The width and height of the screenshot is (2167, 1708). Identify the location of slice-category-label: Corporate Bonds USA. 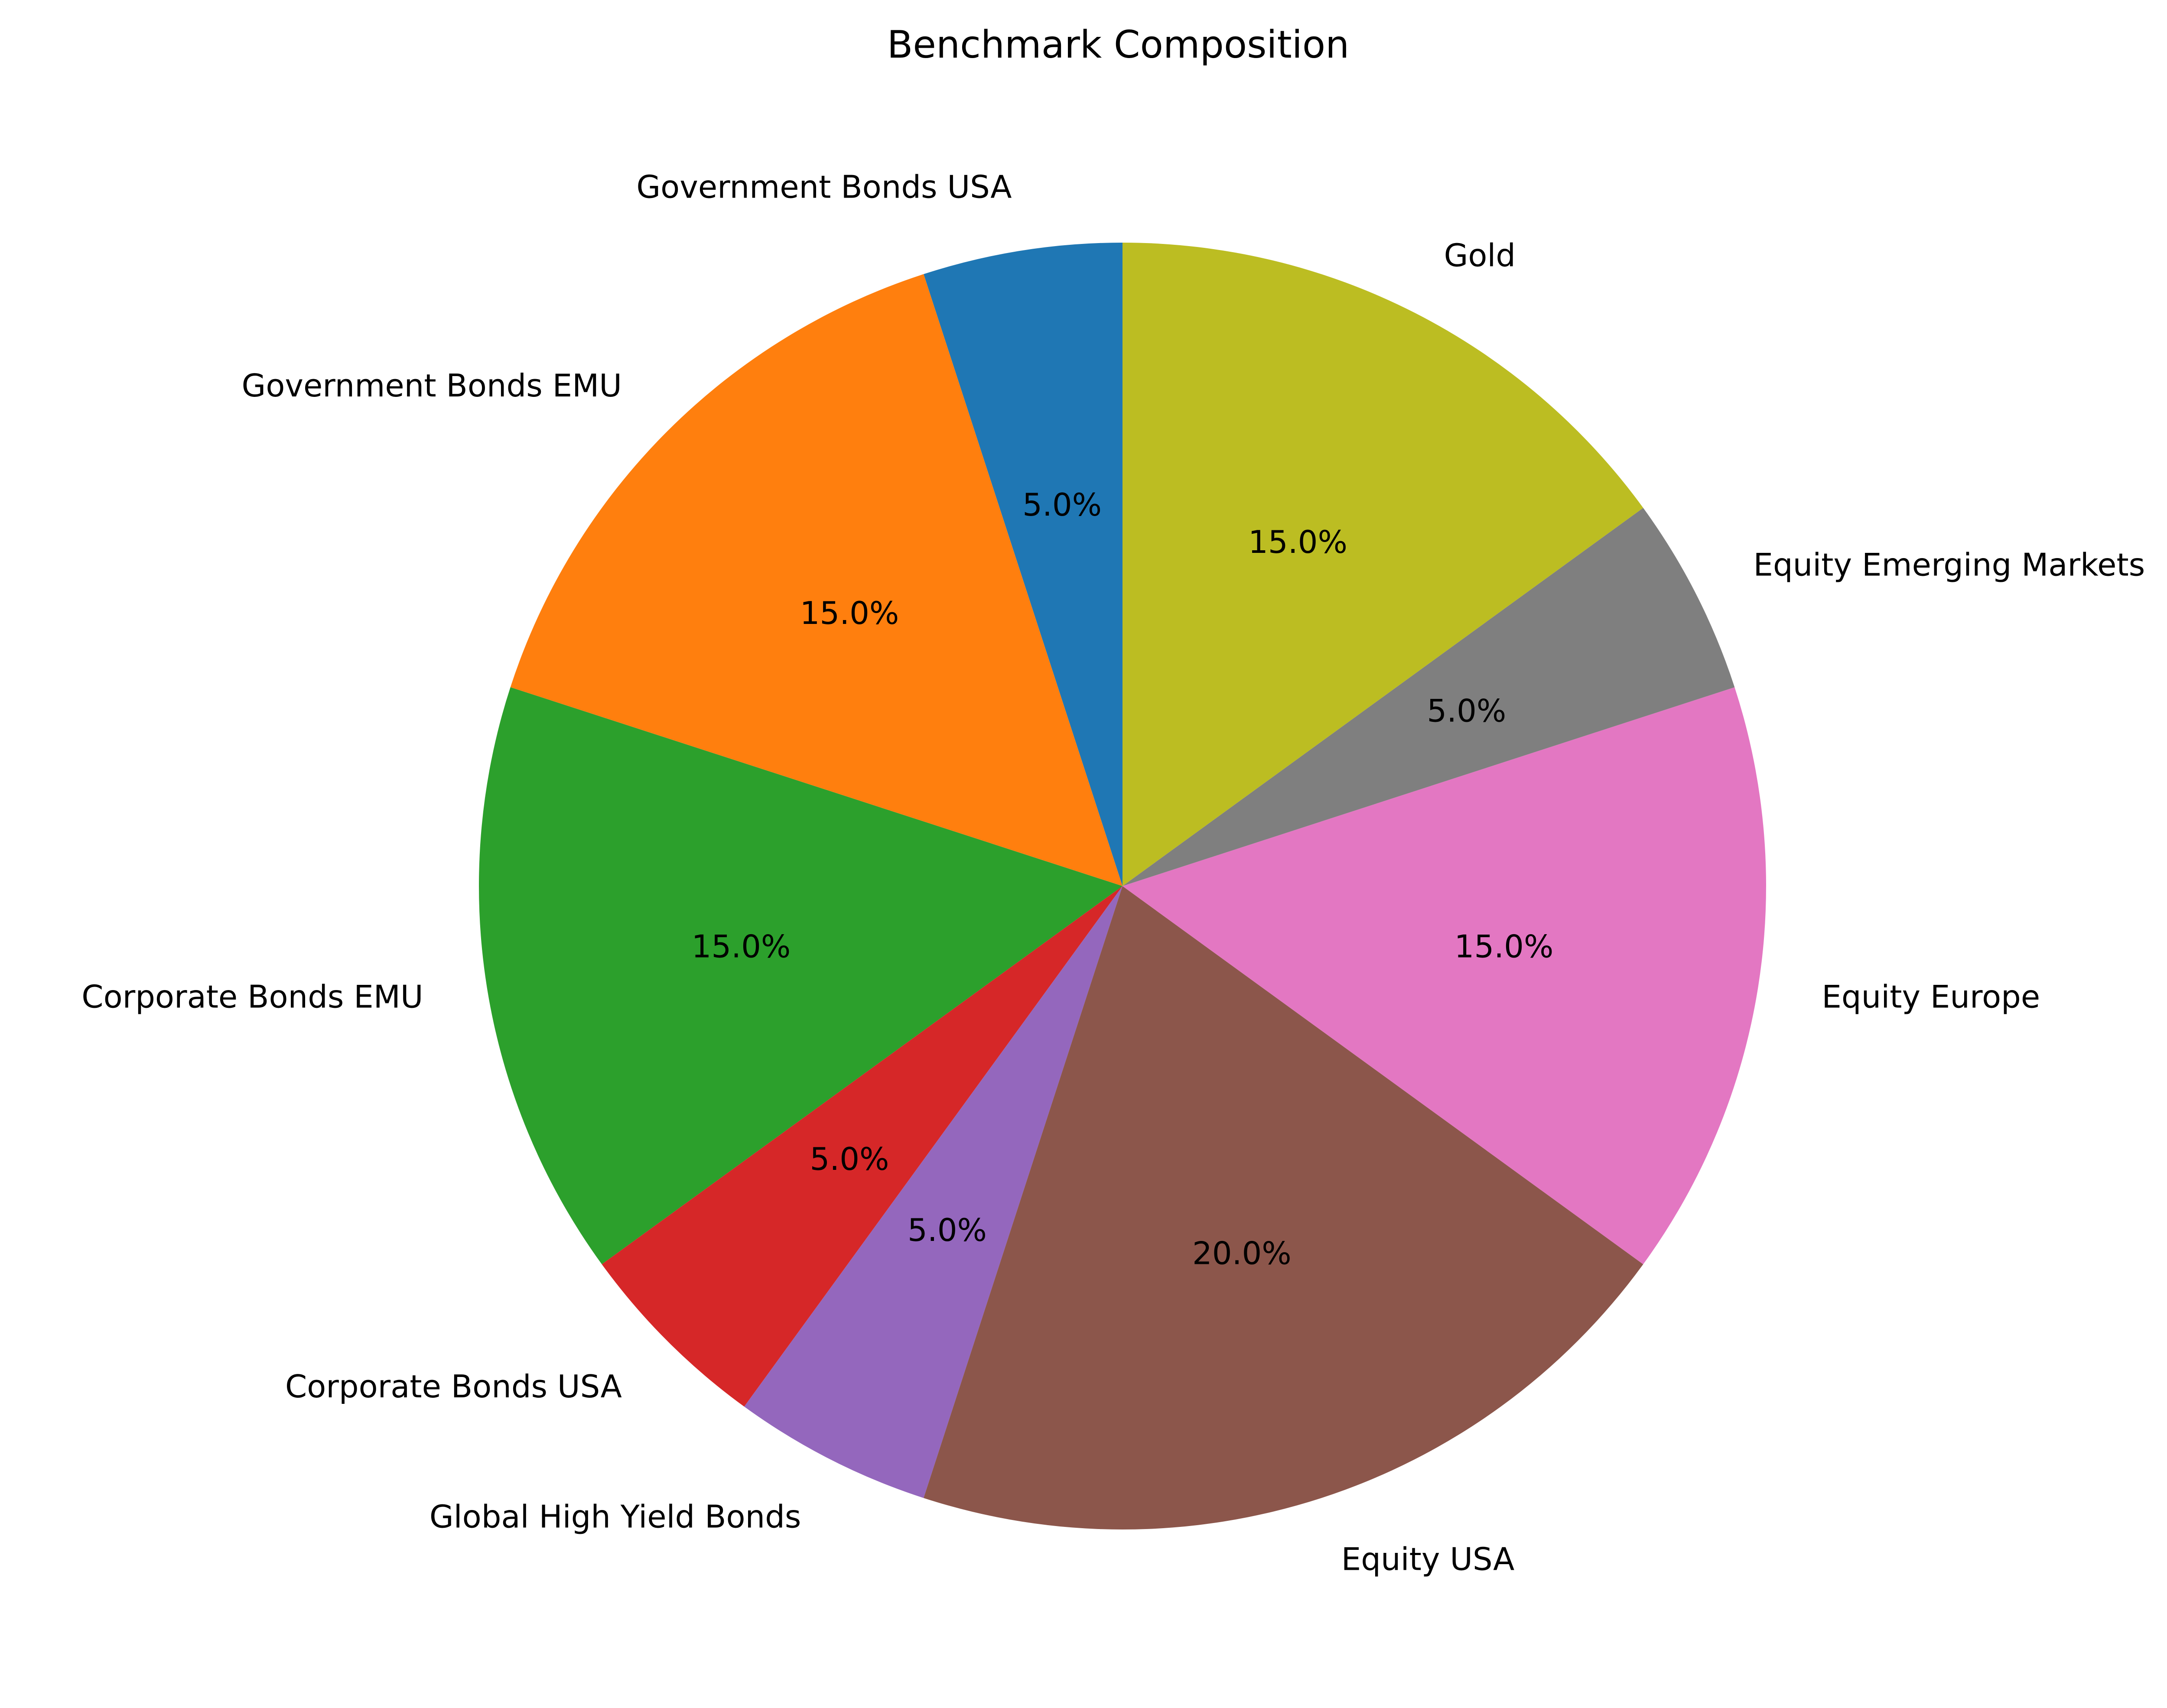
(453, 1386).